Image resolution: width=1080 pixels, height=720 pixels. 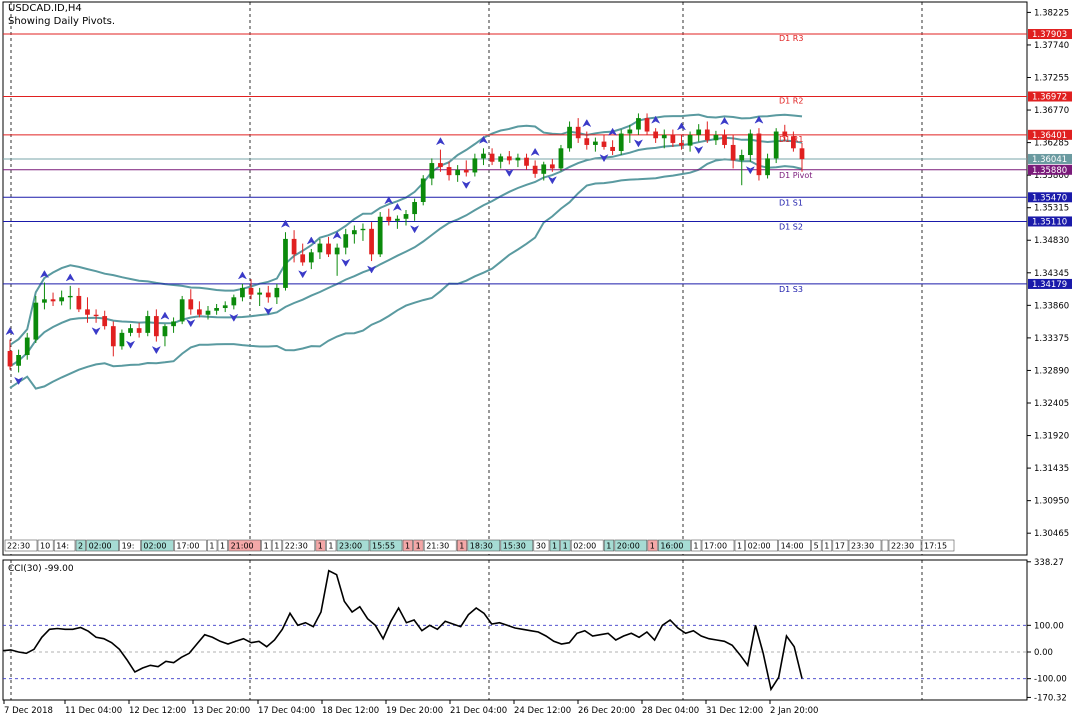 What do you see at coordinates (18, 546) in the screenshot?
I see `session-tag-label: 22:30` at bounding box center [18, 546].